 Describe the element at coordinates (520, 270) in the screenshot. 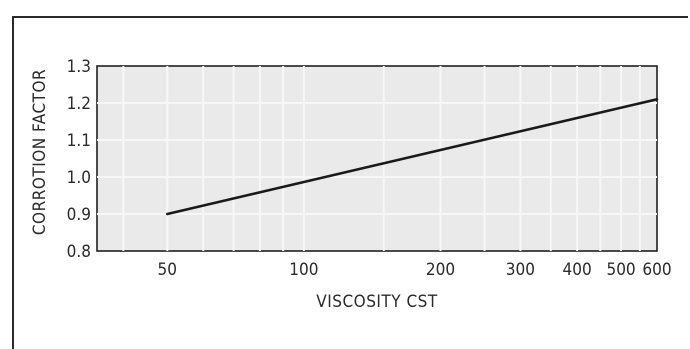

I see `x-tick-label: 300` at that location.